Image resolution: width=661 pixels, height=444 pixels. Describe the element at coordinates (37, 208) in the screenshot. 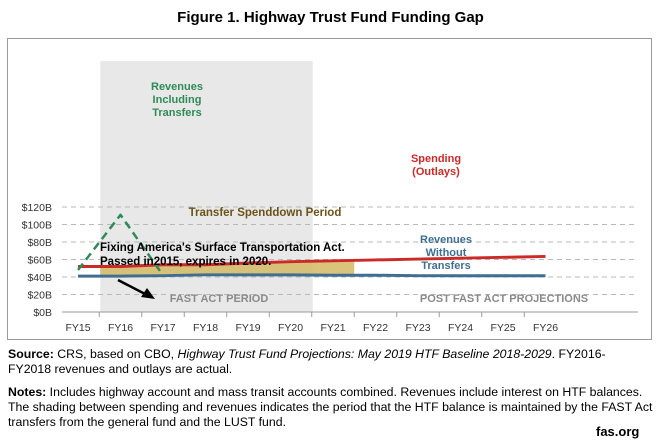

I see `y-tick-label: $120B` at that location.